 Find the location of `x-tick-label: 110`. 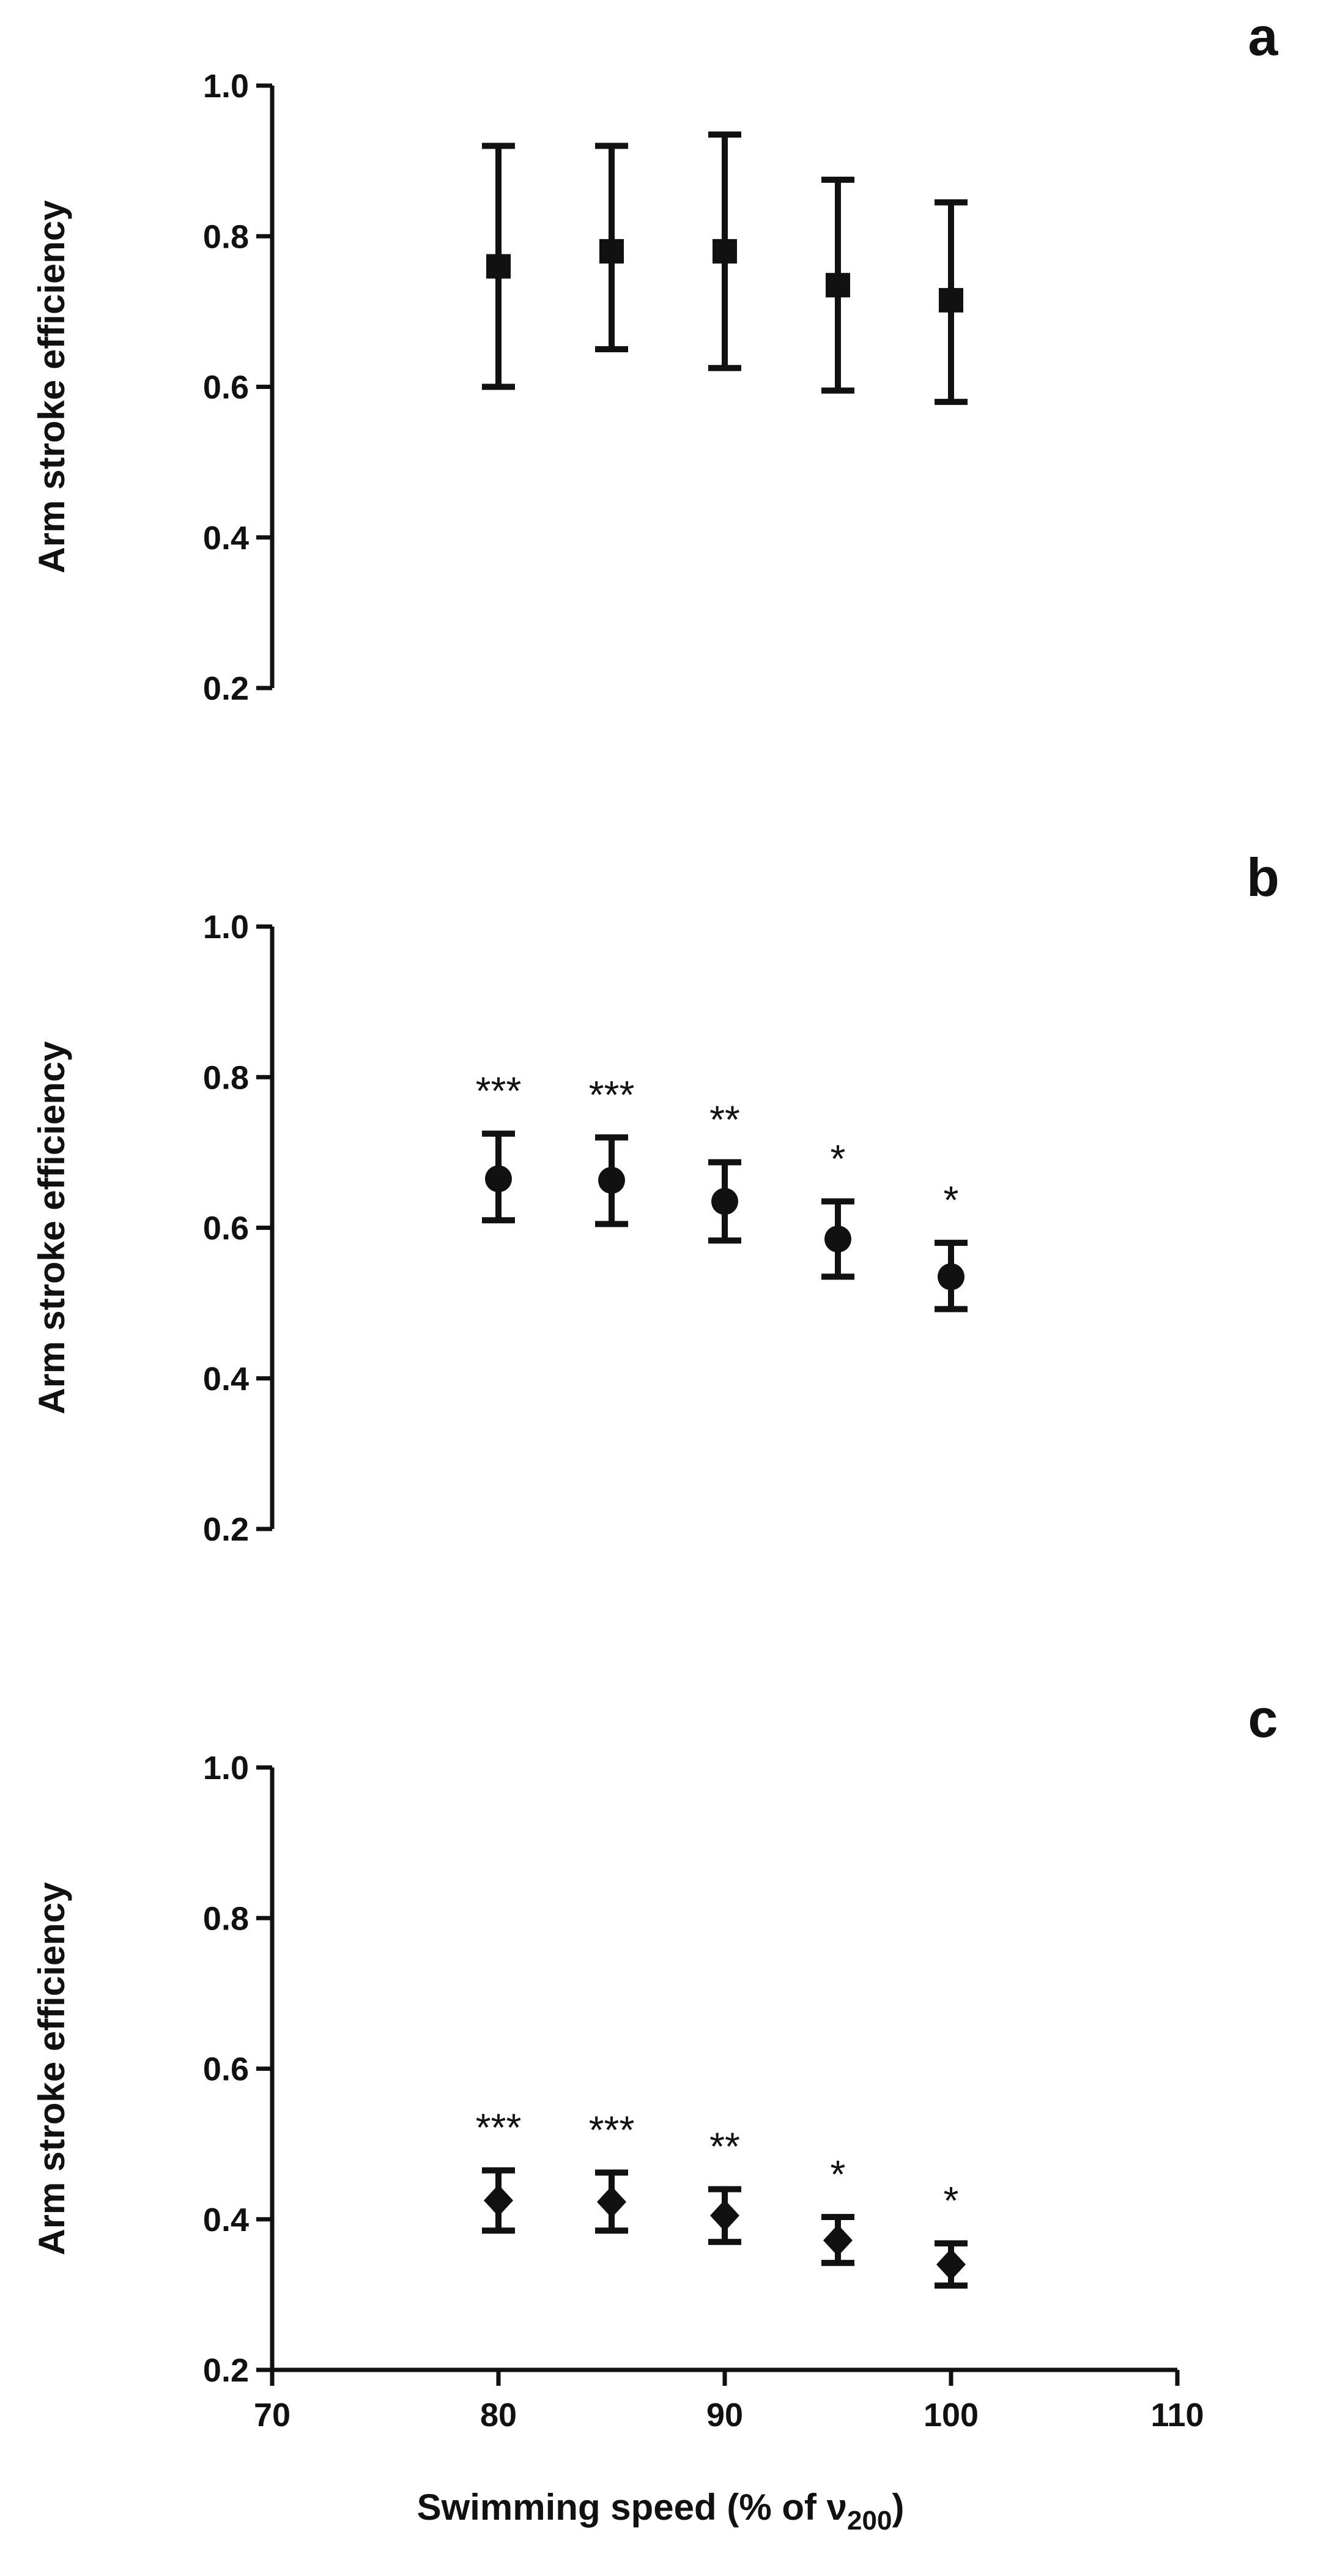

x-tick-label: 110 is located at coordinates (1177, 2415).